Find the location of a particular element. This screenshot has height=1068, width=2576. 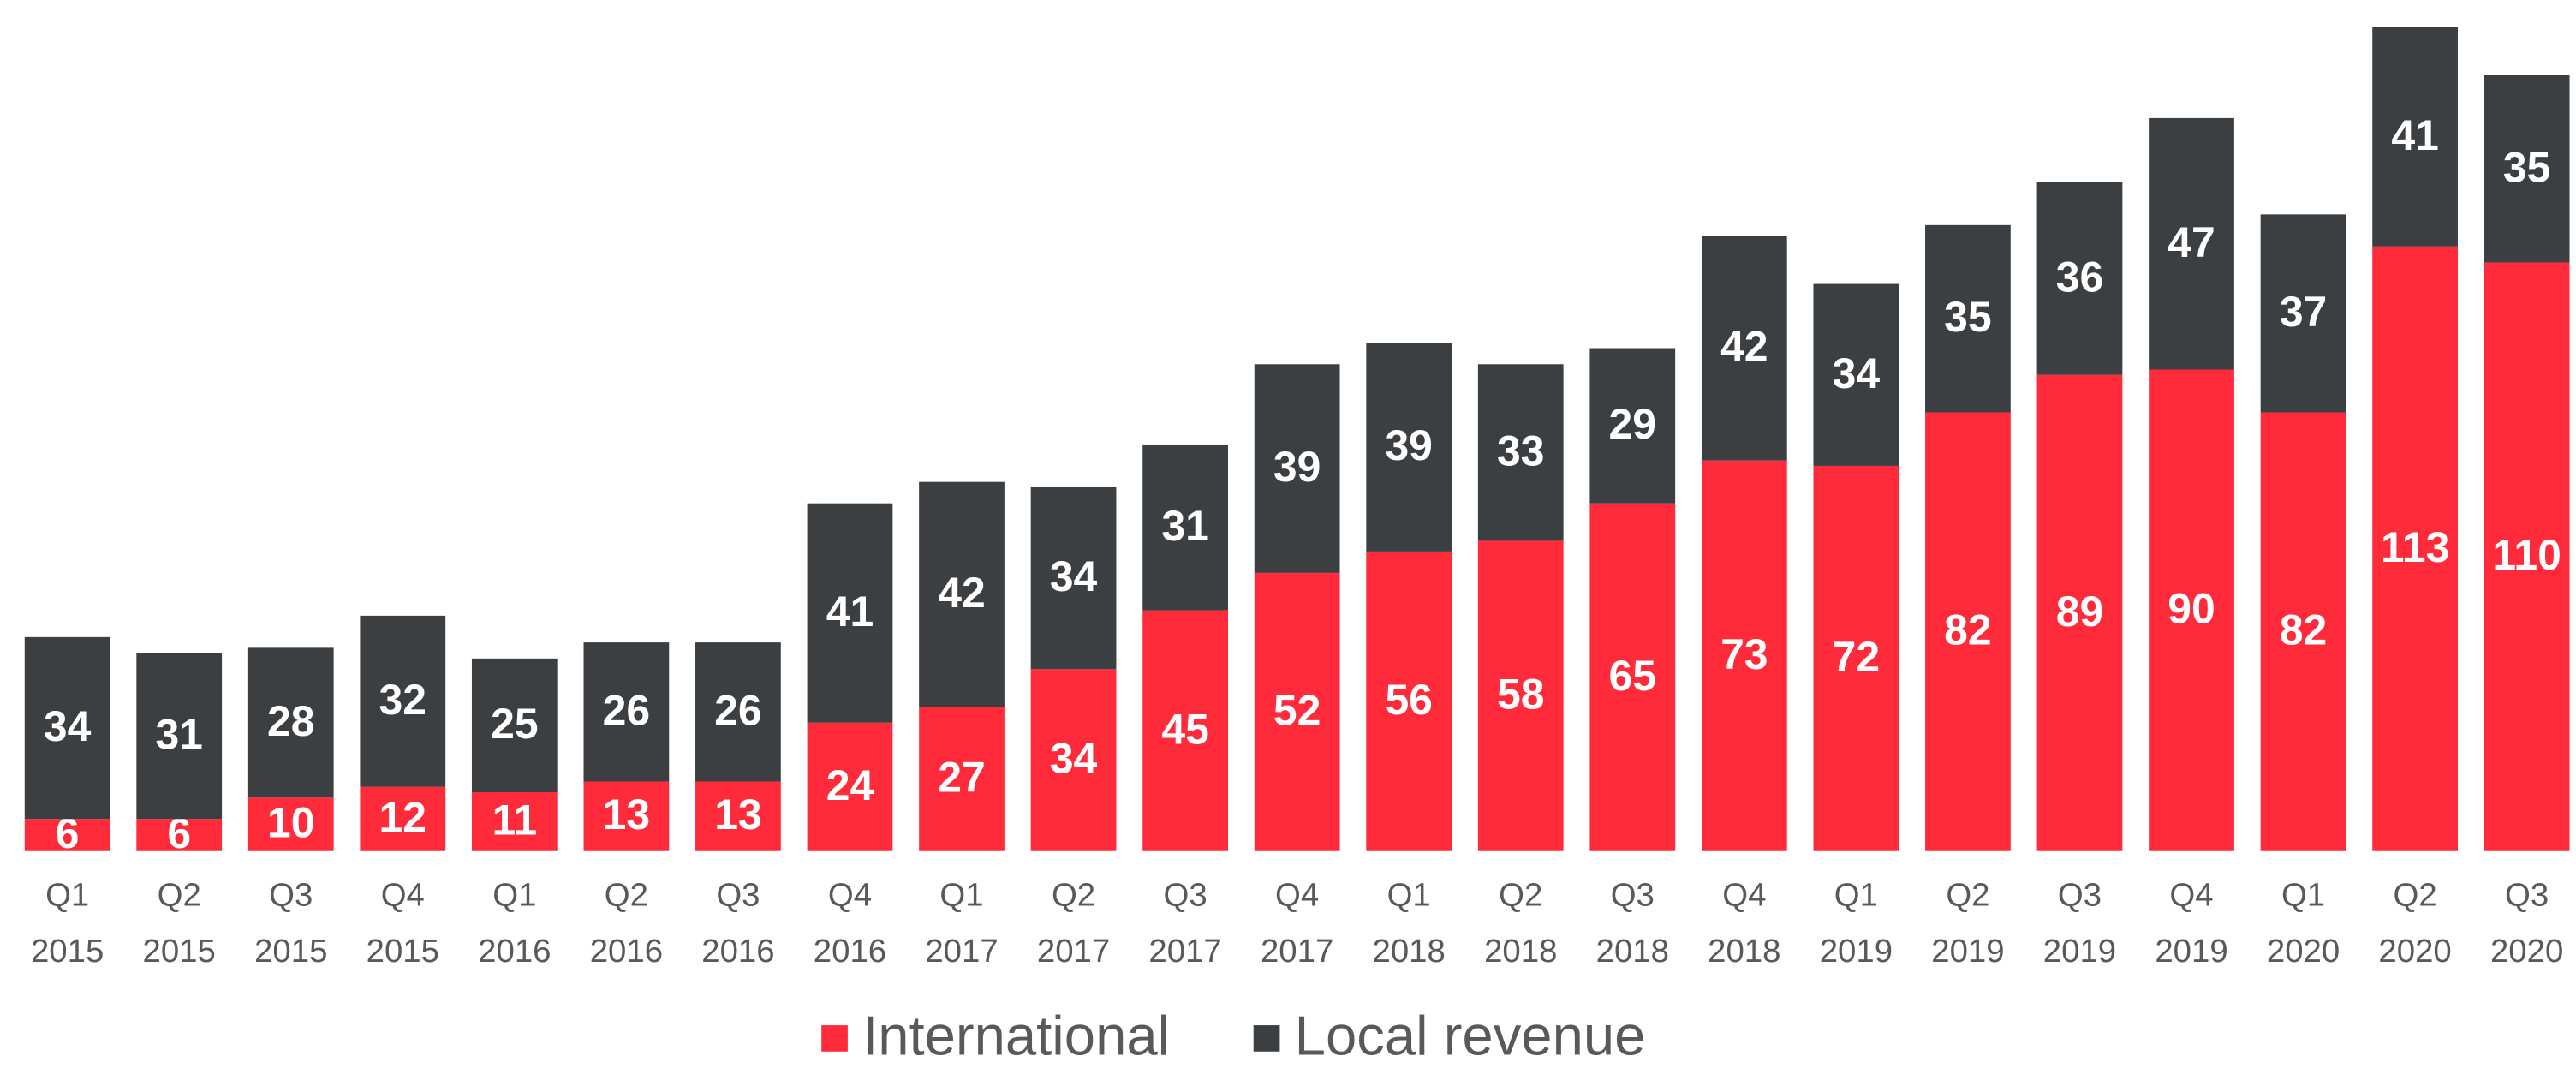

data-label: 113 is located at coordinates (2415, 547).